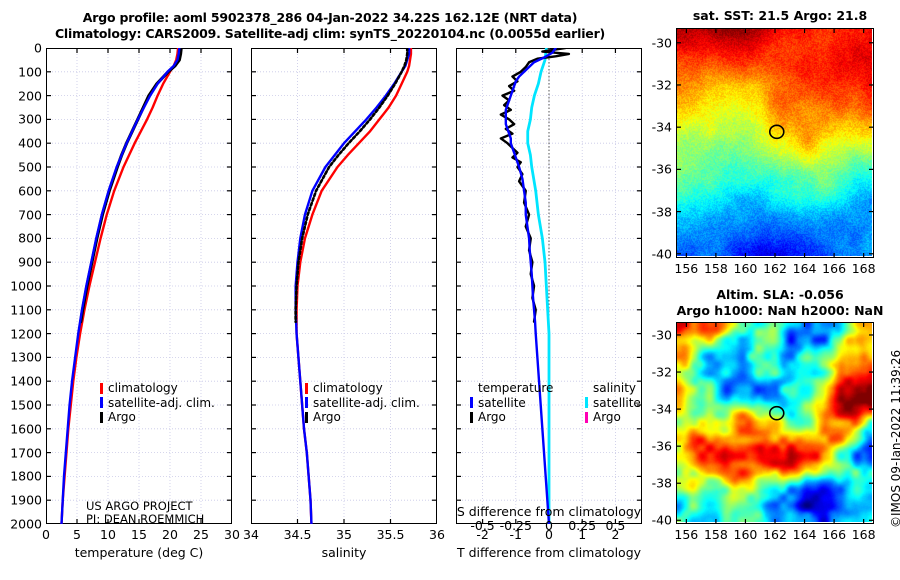  I want to click on legend-swatch-t-argo, so click(471, 417).